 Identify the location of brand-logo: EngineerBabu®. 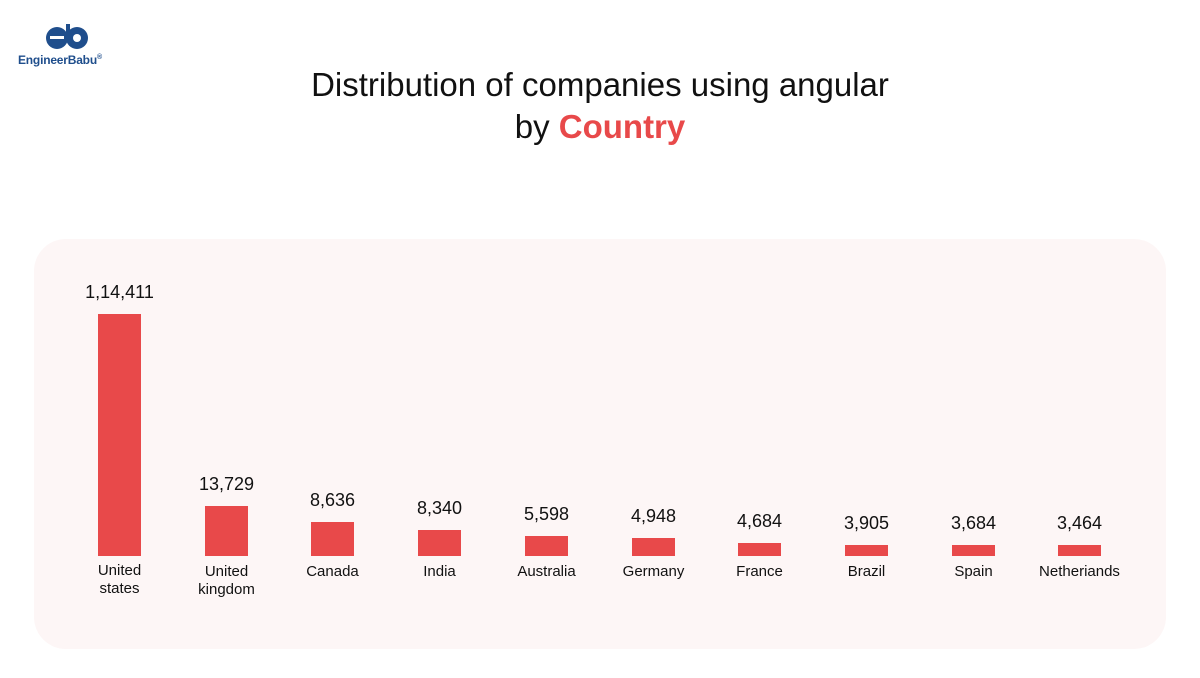
(68, 47).